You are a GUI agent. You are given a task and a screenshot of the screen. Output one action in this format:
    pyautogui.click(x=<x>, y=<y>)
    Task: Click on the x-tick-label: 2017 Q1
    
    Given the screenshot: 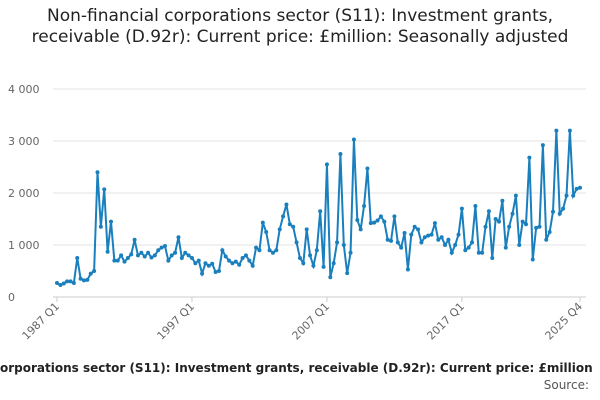 What is the action you would take?
    pyautogui.click(x=445, y=321)
    